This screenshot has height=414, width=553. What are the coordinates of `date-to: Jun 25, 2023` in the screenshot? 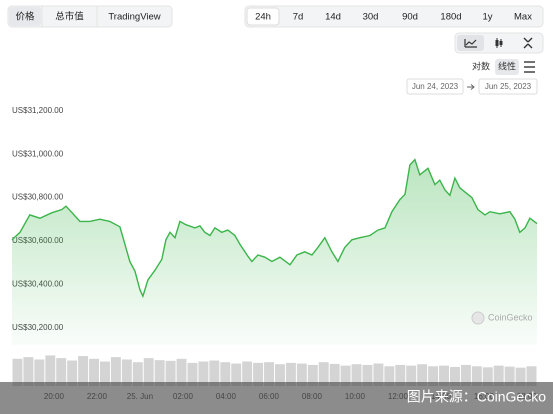 It's located at (508, 86).